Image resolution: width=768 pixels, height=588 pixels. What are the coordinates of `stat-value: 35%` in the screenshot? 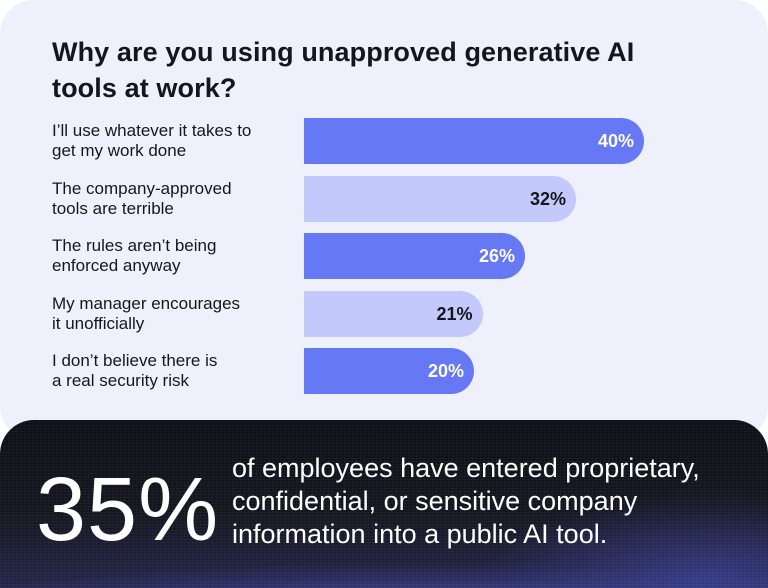 It's located at (128, 510).